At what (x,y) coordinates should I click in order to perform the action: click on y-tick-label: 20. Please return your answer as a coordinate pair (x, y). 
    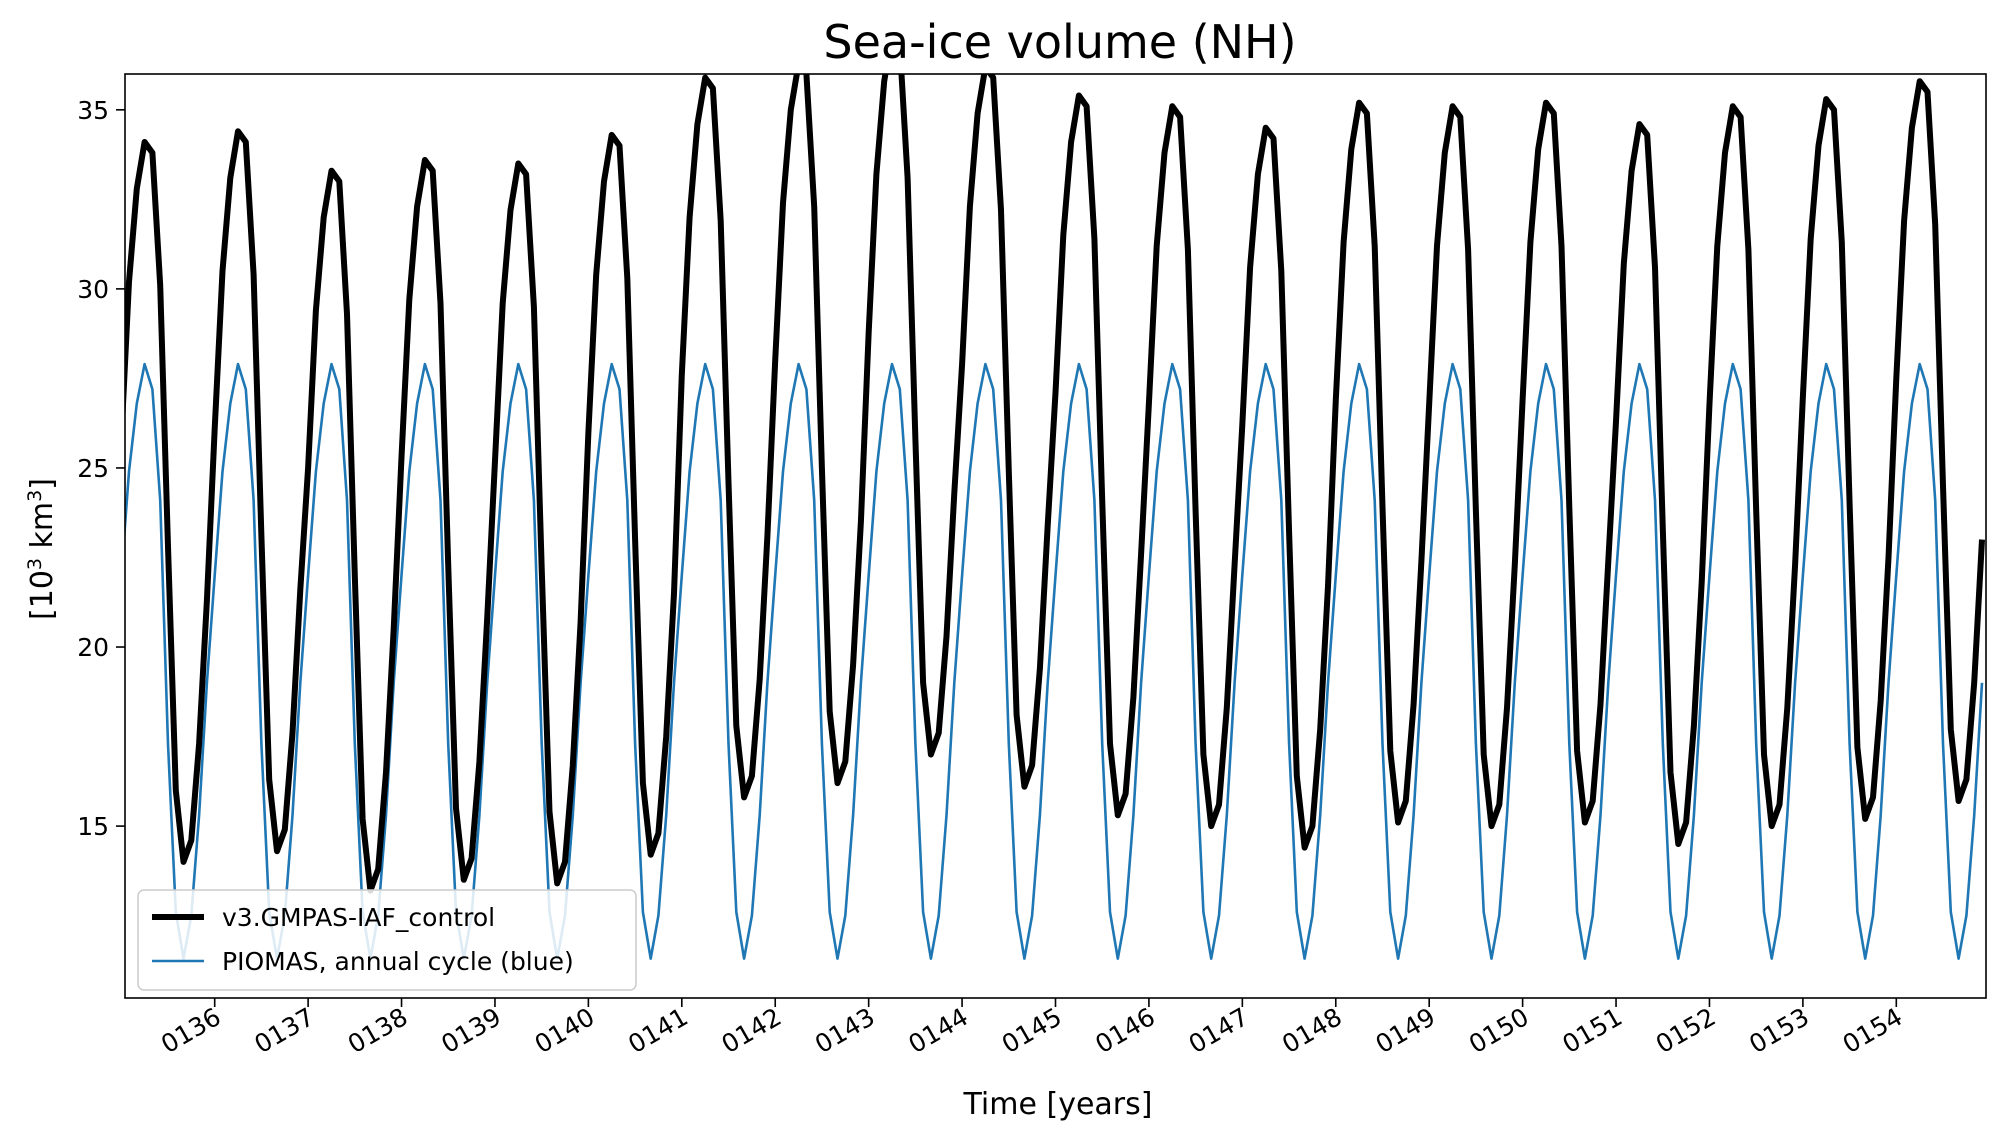
    Looking at the image, I should click on (93, 647).